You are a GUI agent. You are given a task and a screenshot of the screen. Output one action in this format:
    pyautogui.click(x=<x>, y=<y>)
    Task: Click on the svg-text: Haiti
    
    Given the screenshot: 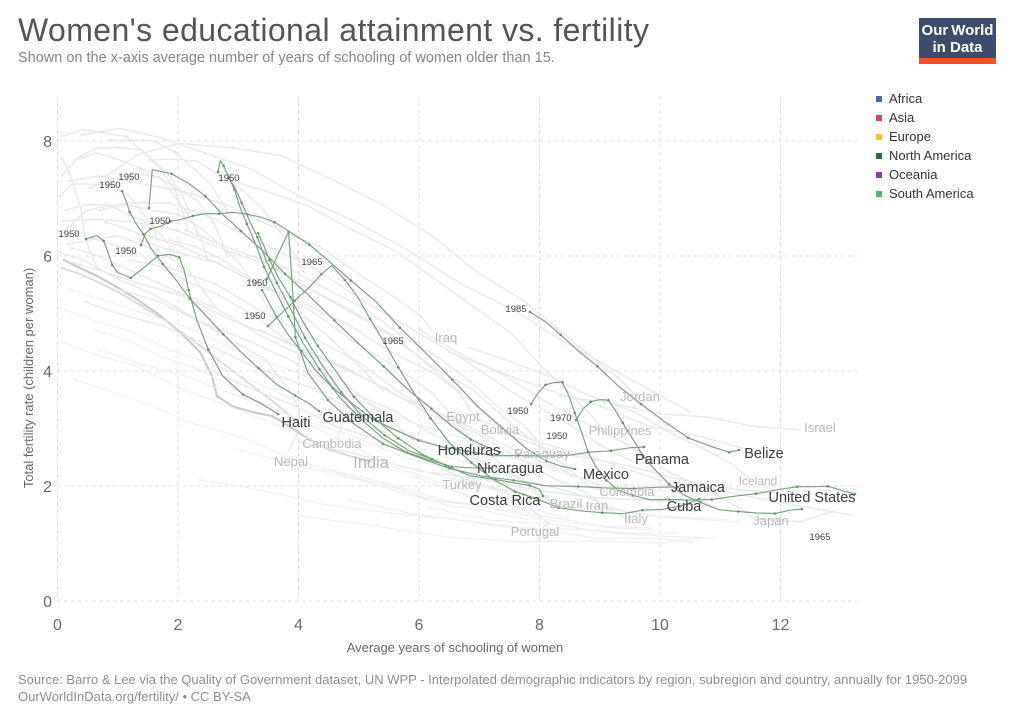 What is the action you would take?
    pyautogui.click(x=295, y=423)
    